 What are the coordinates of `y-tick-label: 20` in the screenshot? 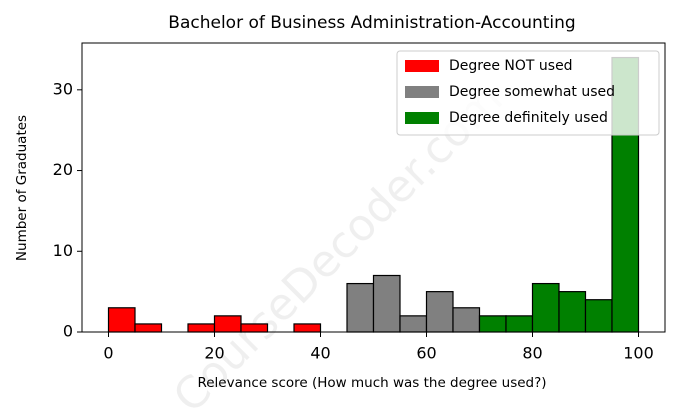 It's located at (63, 169).